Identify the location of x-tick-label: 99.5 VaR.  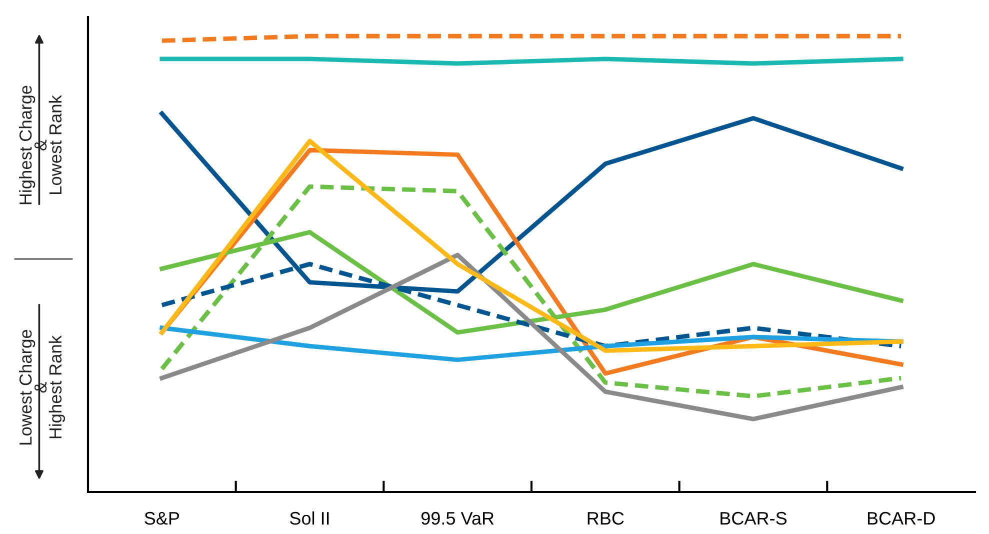
(457, 518).